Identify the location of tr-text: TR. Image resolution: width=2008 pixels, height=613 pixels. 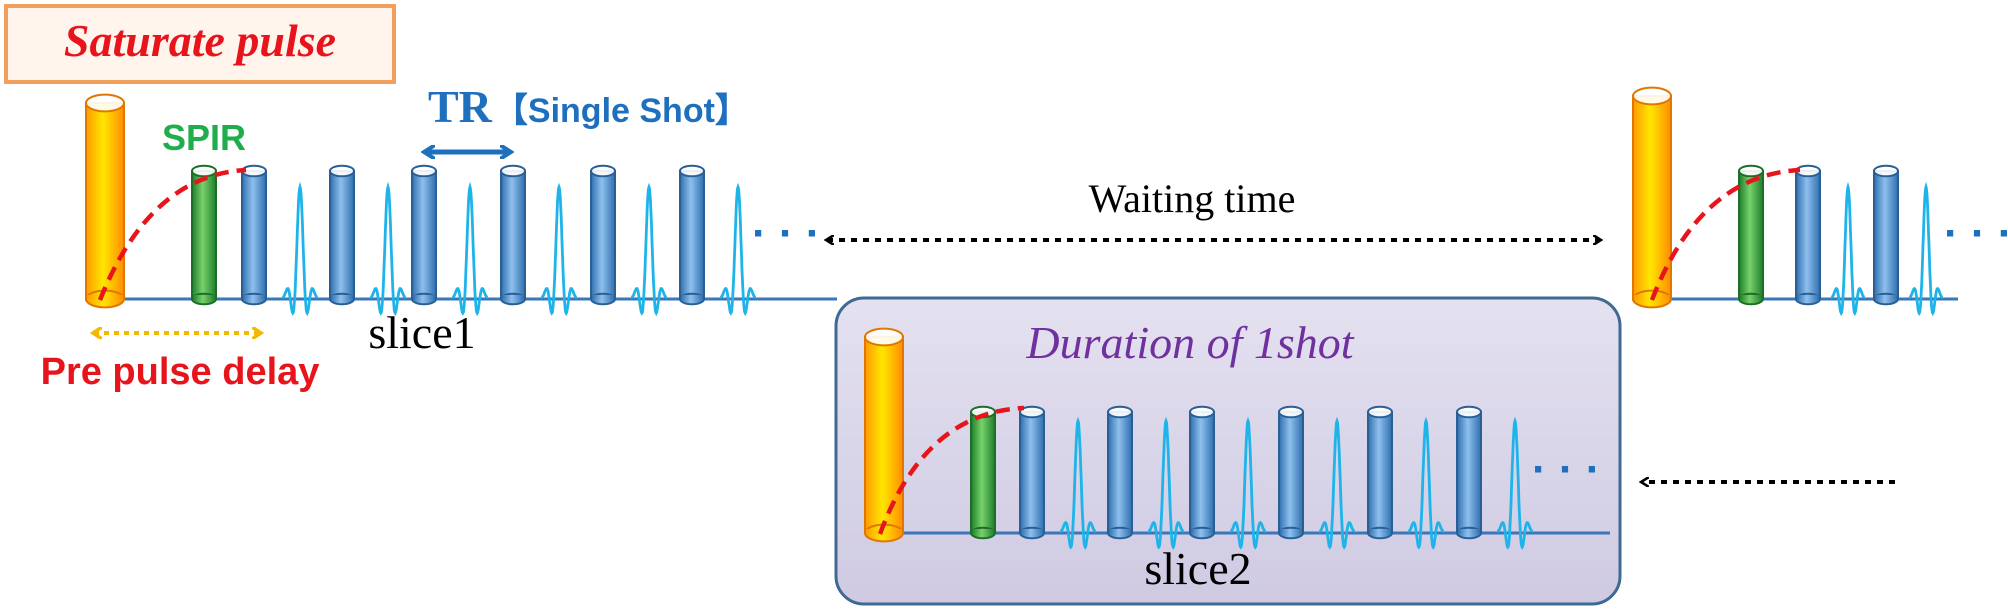
(460, 106).